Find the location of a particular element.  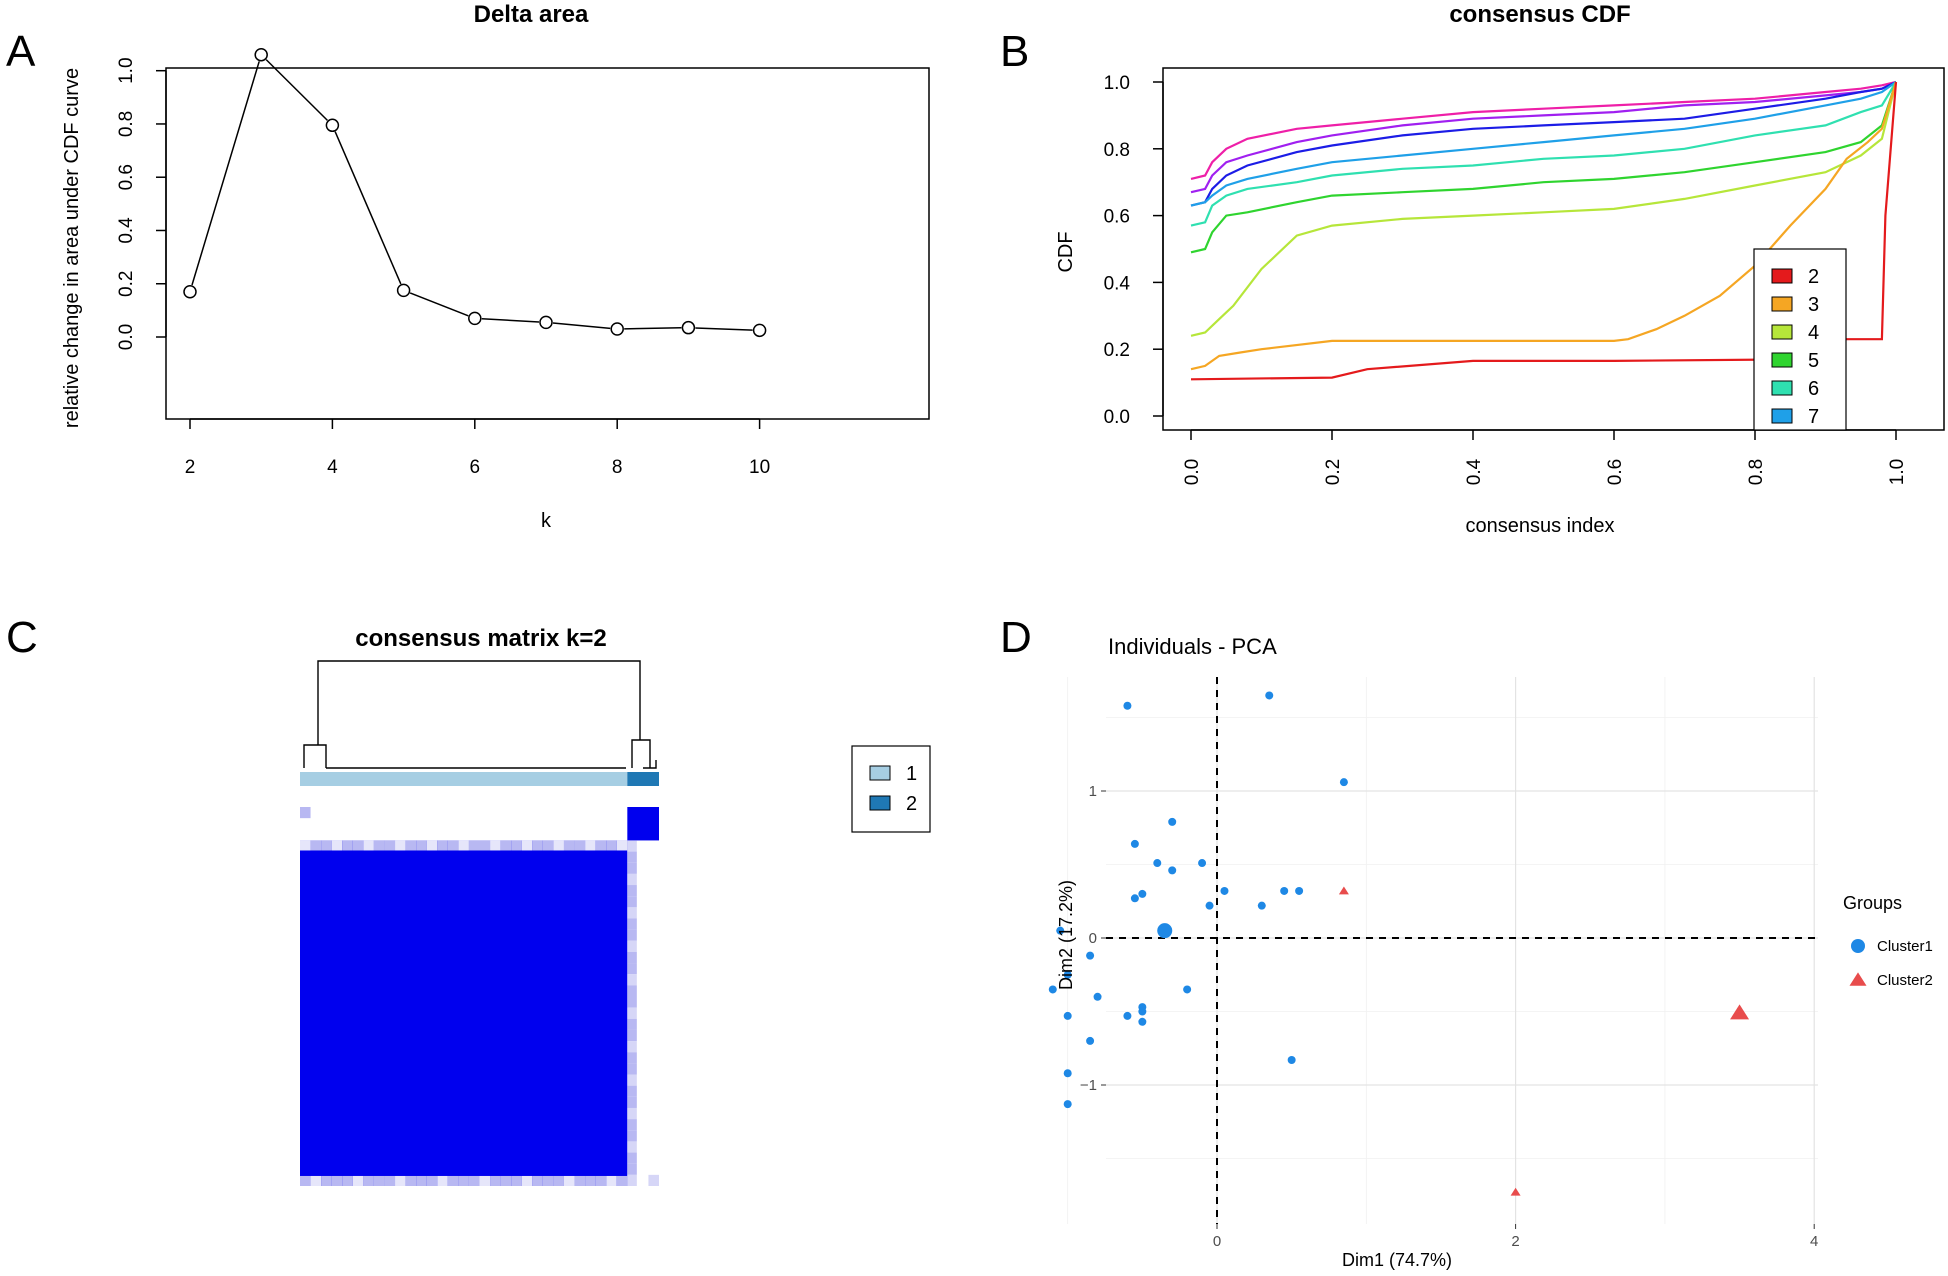

chart-b-x-tick-label: 0.2 is located at coordinates (1333, 472).